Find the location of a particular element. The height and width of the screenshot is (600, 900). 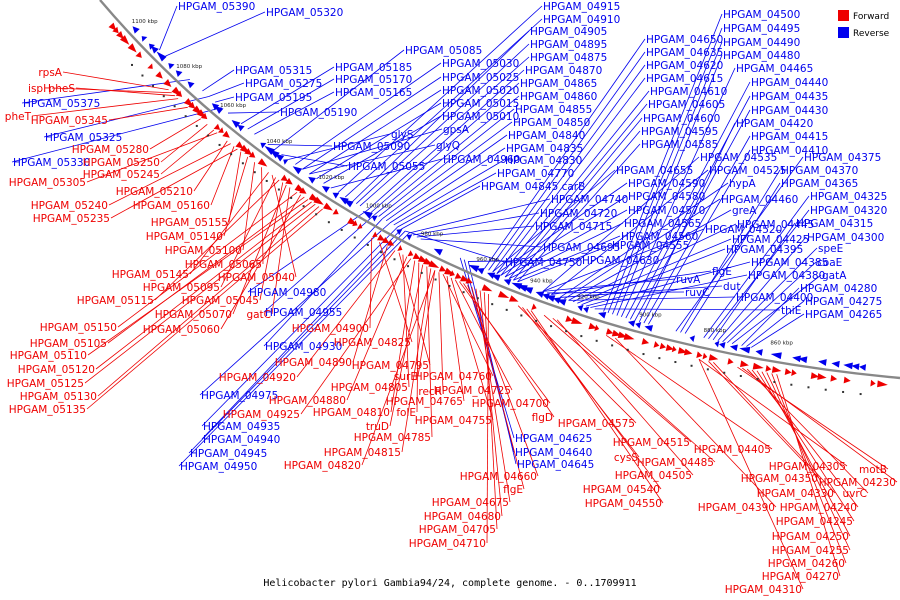

gene-label: HPGAM_05110 is located at coordinates (48, 356).